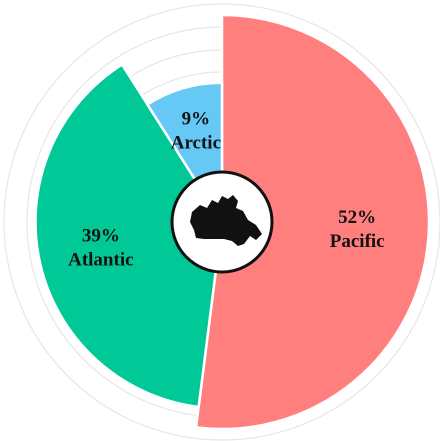  Describe the element at coordinates (196, 118) in the screenshot. I see `value-label: 9%` at that location.